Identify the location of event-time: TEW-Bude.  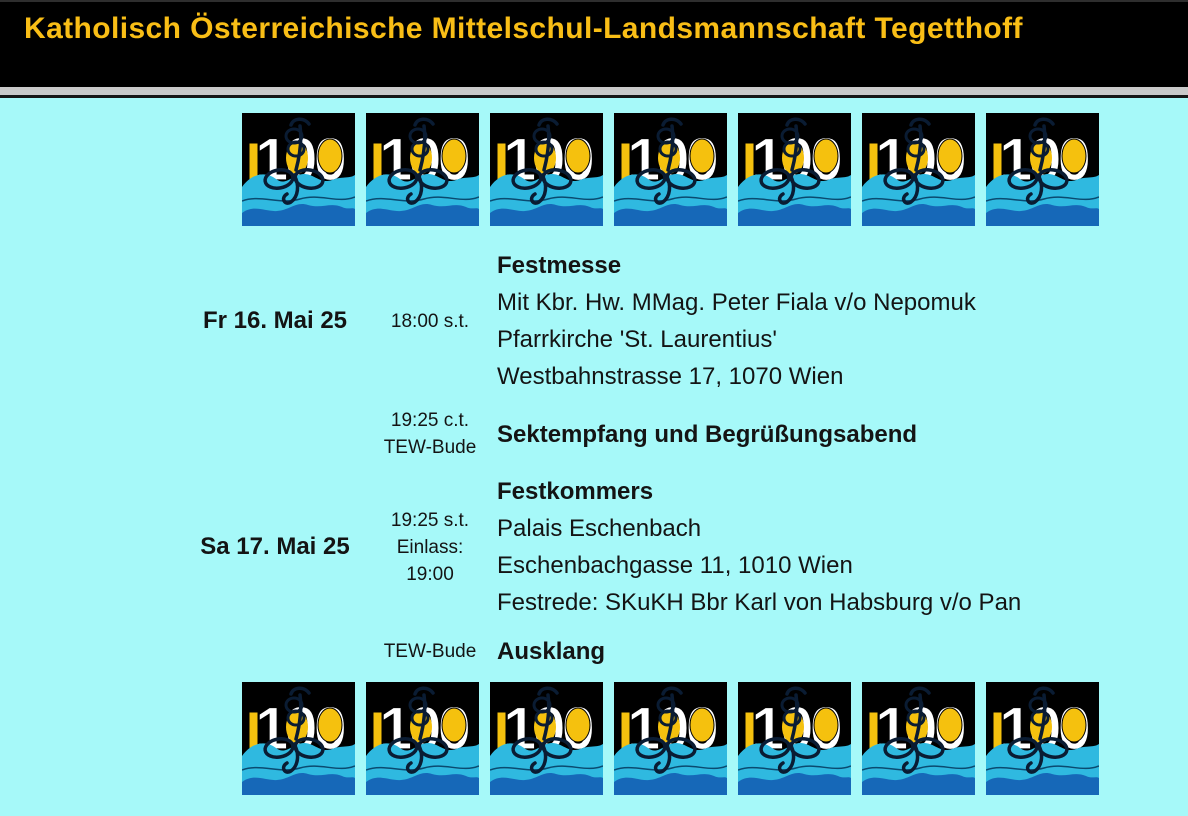
(430, 651).